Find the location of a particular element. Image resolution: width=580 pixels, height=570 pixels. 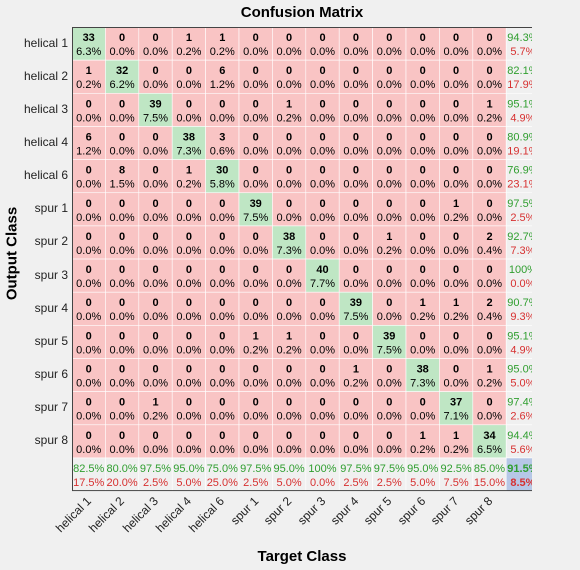

x-tick-label: helical 1 is located at coordinates (73, 515).